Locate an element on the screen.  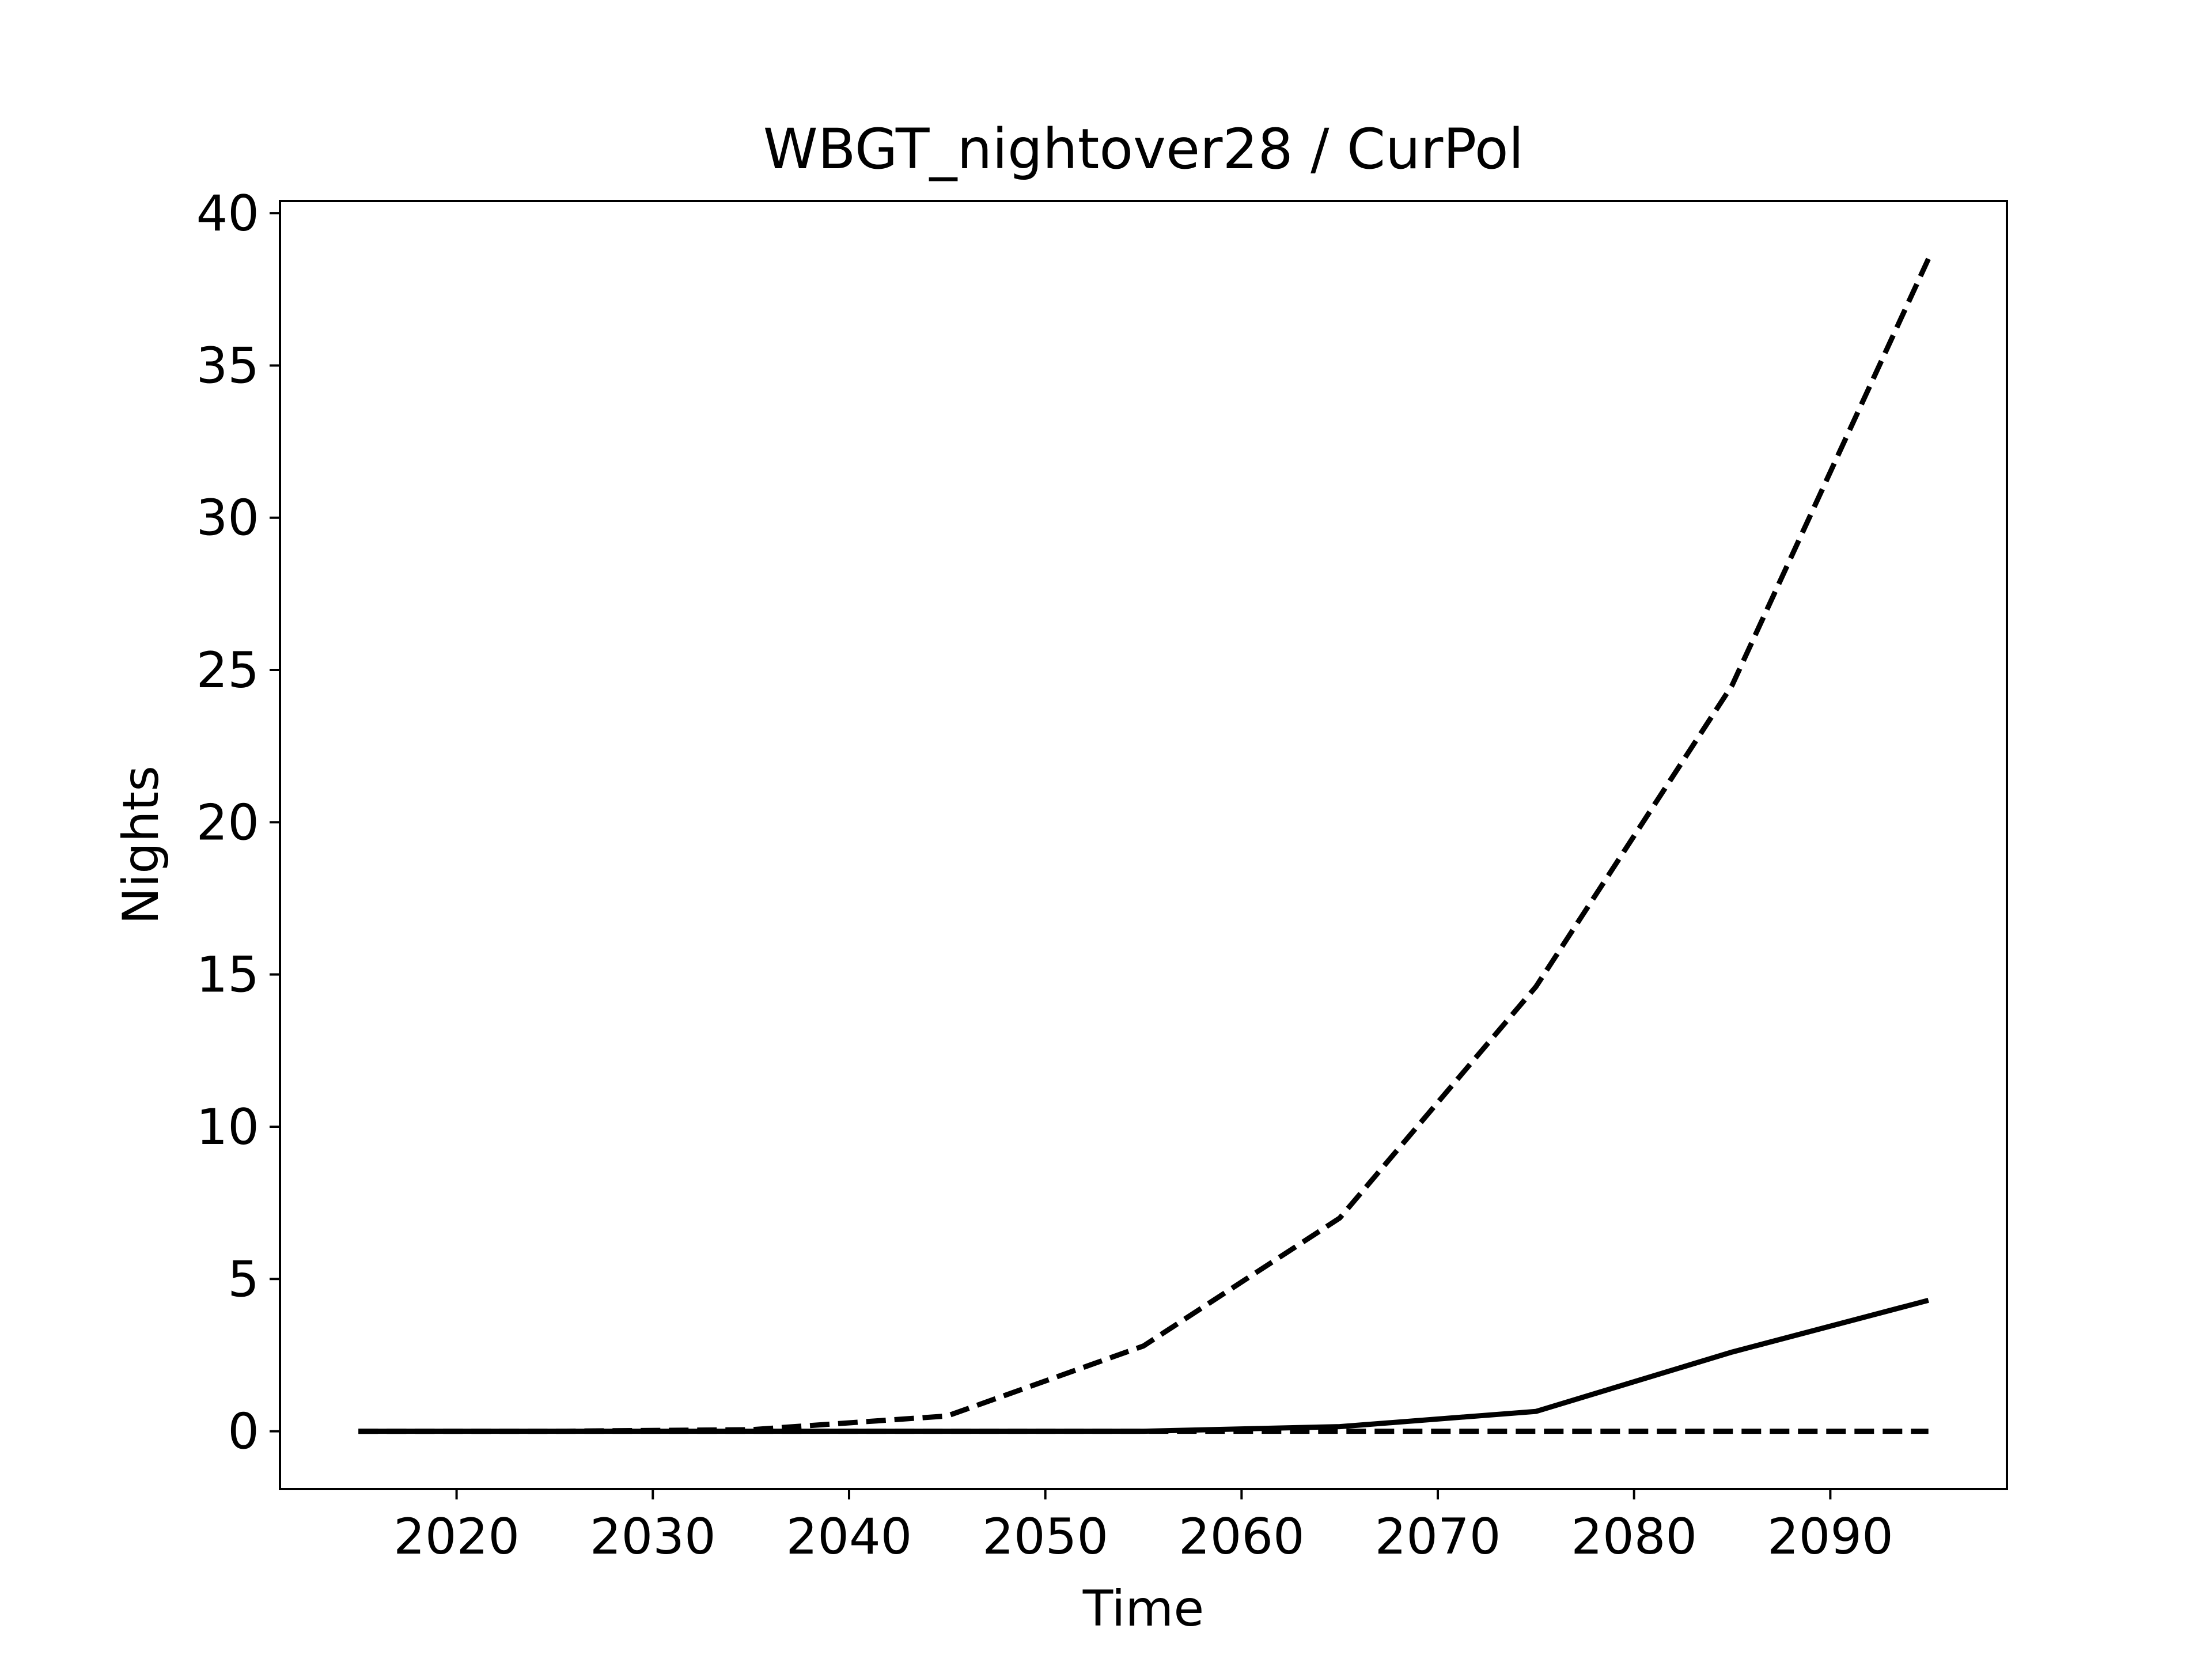
x-tick-label: 2090 is located at coordinates (1830, 1537).